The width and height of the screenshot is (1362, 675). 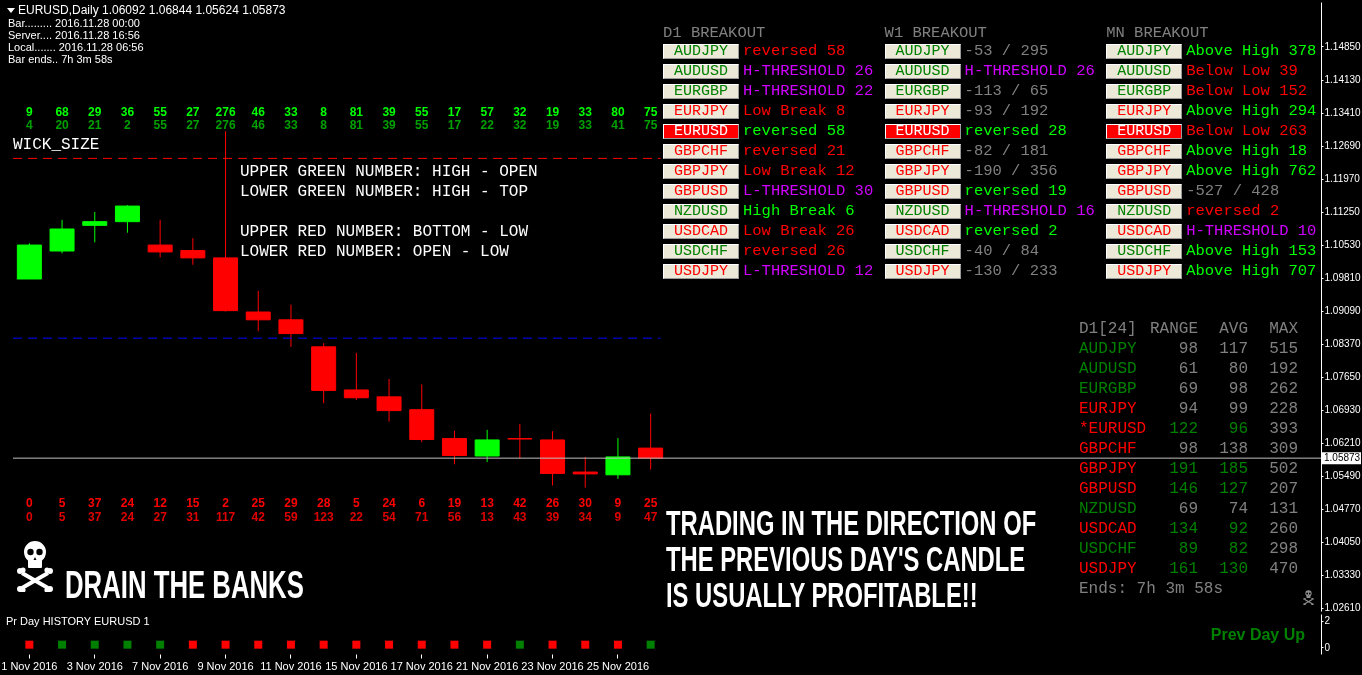 I want to click on x-tick-label: 23 Nov 2016, so click(x=552, y=665).